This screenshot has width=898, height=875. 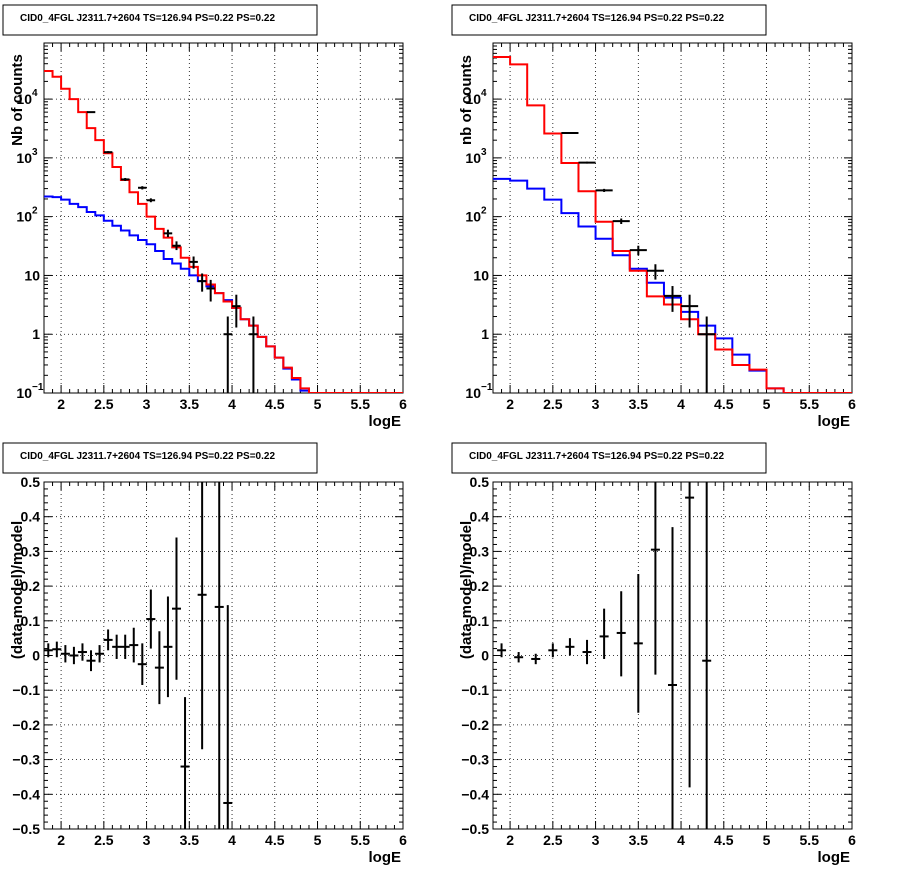 What do you see at coordinates (767, 840) in the screenshot?
I see `x-tick-label: 5` at bounding box center [767, 840].